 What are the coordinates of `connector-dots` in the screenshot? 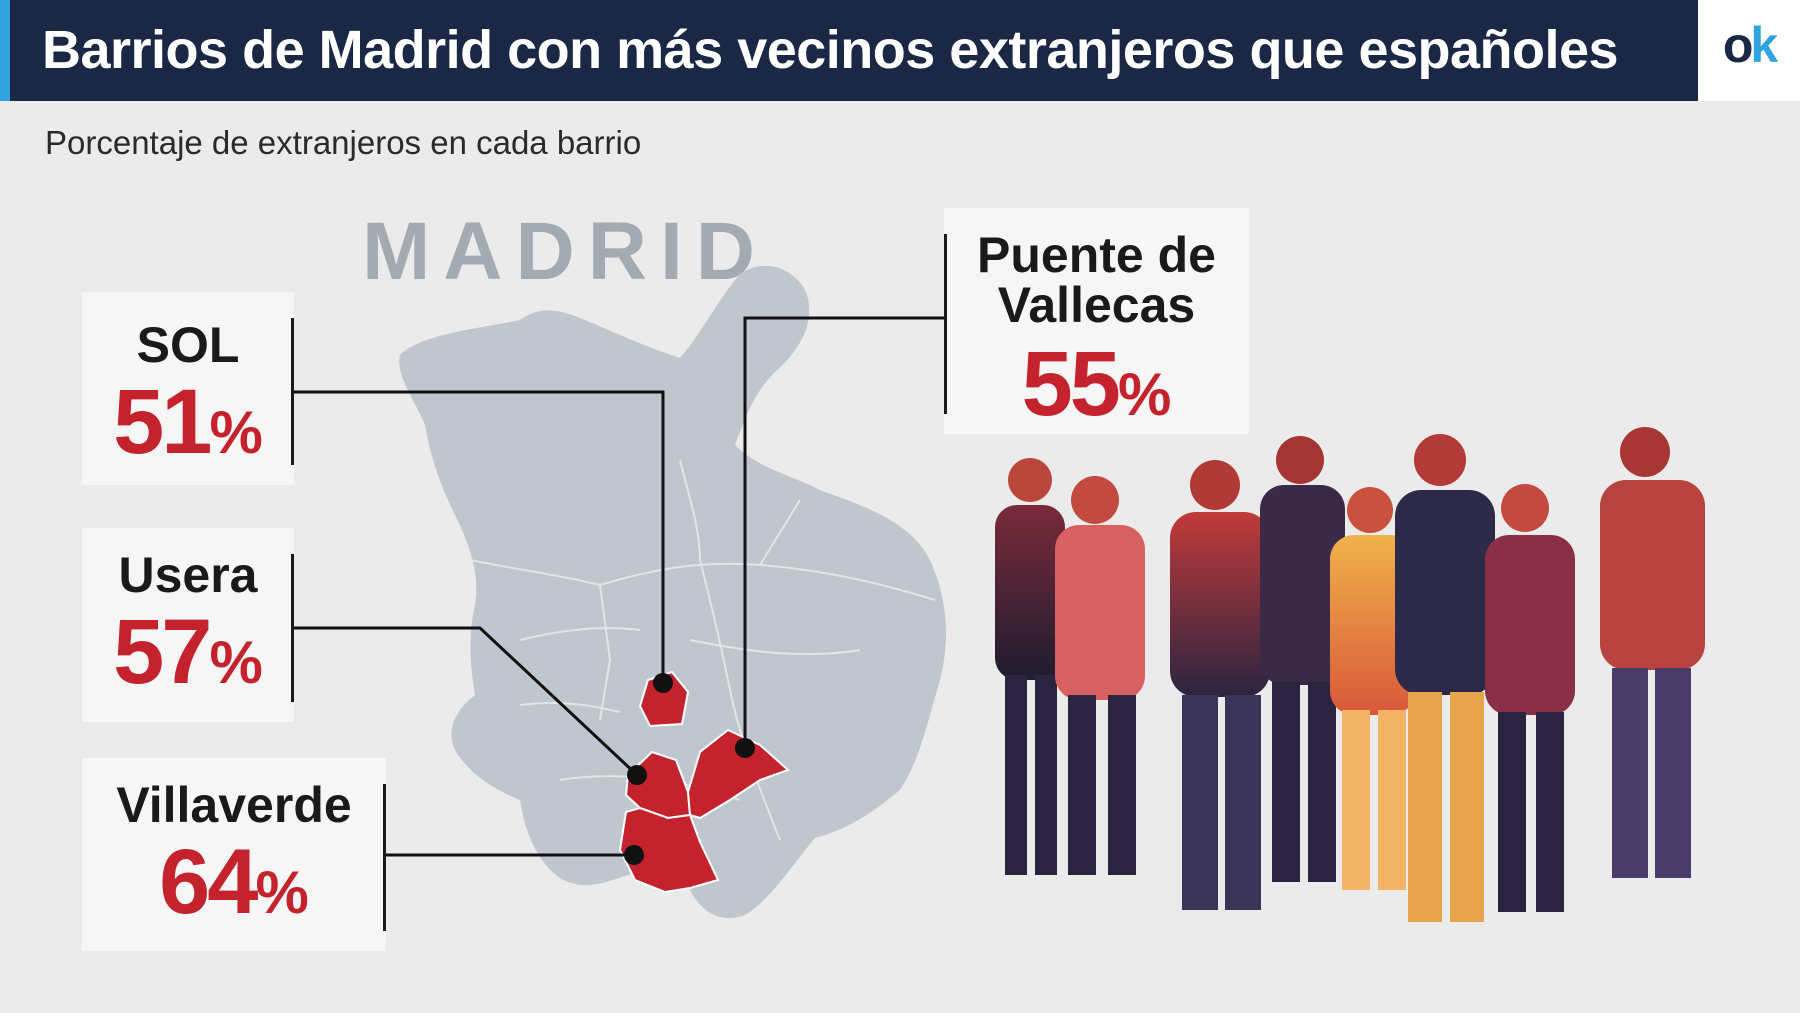 It's located at (689, 769).